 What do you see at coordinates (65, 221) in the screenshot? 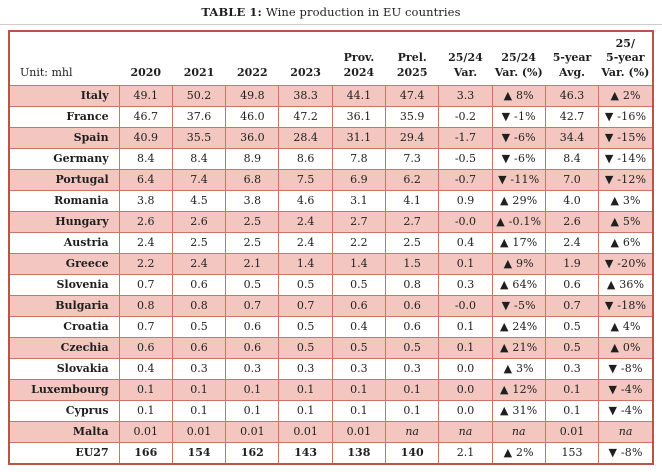
I see `country-label: Hungary` at bounding box center [65, 221].